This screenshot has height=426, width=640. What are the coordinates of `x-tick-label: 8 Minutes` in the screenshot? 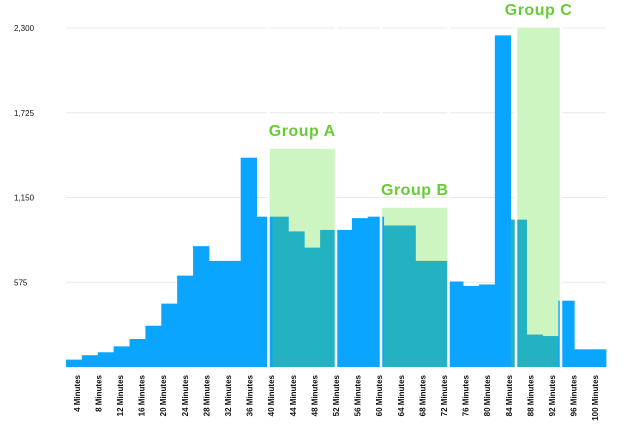 It's located at (98, 392).